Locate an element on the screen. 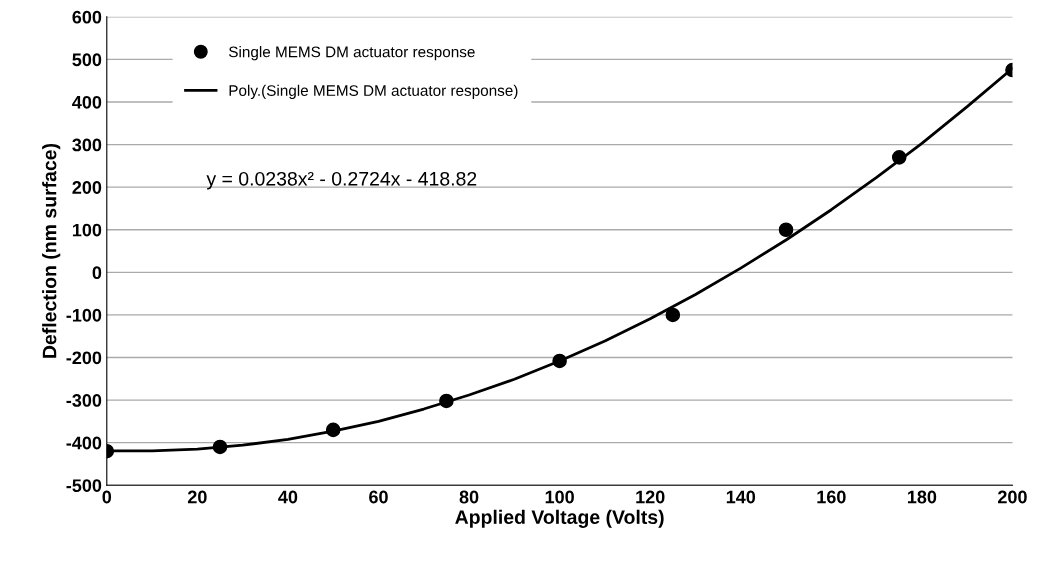  x-tick-label: 80 is located at coordinates (469, 497).